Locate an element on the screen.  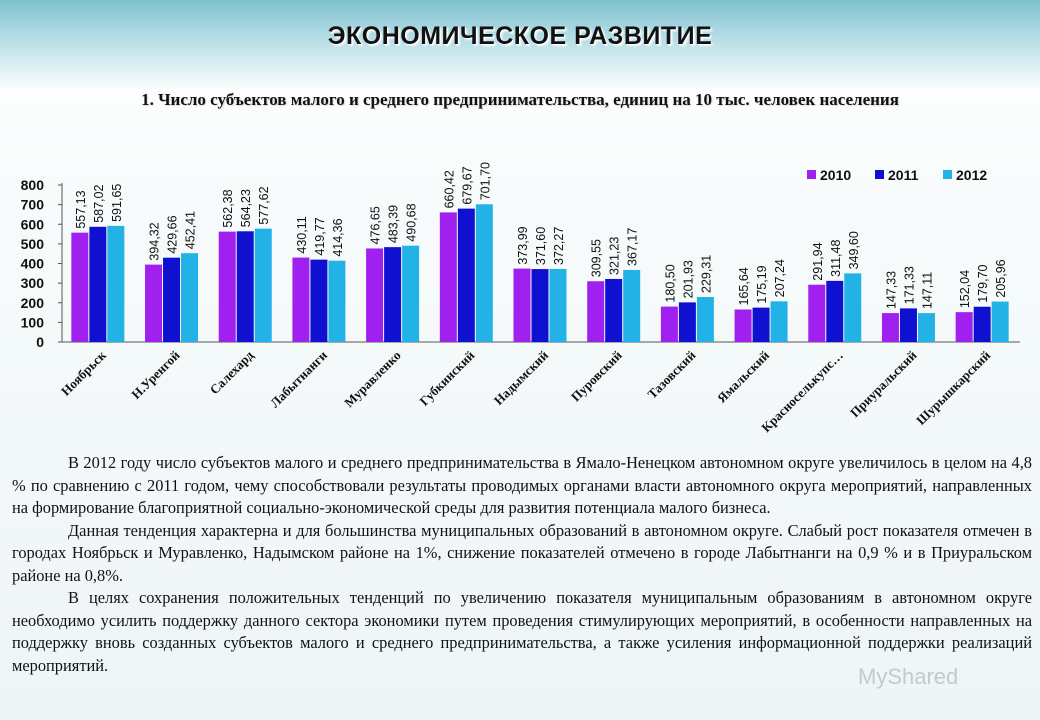
bar-value-label: 557,13 is located at coordinates (81, 209).